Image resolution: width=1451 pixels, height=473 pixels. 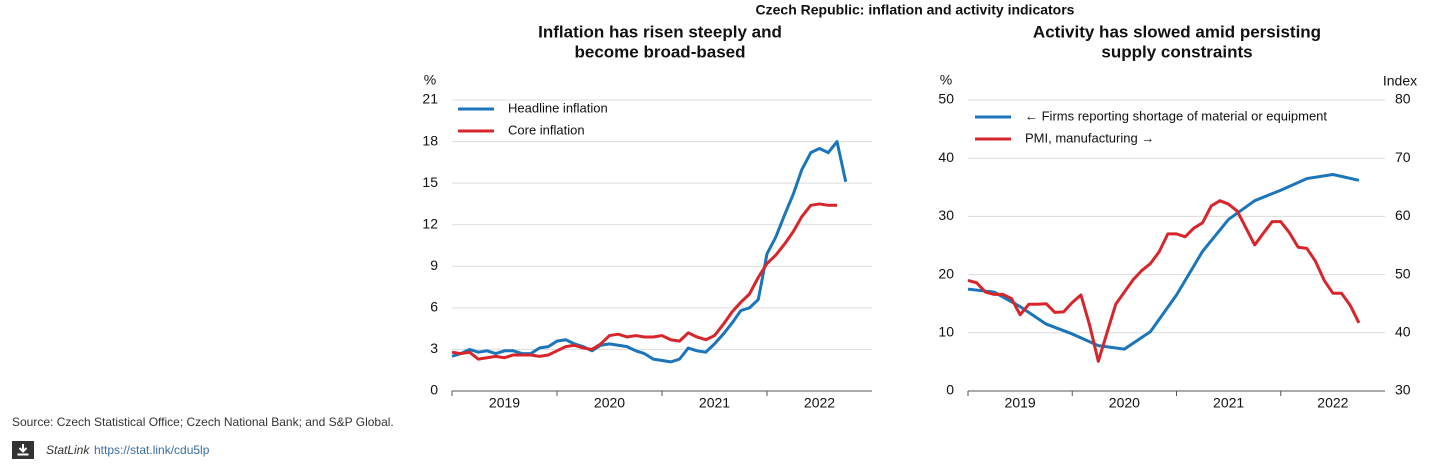 What do you see at coordinates (558, 107) in the screenshot?
I see `legend-label: Headline inflation` at bounding box center [558, 107].